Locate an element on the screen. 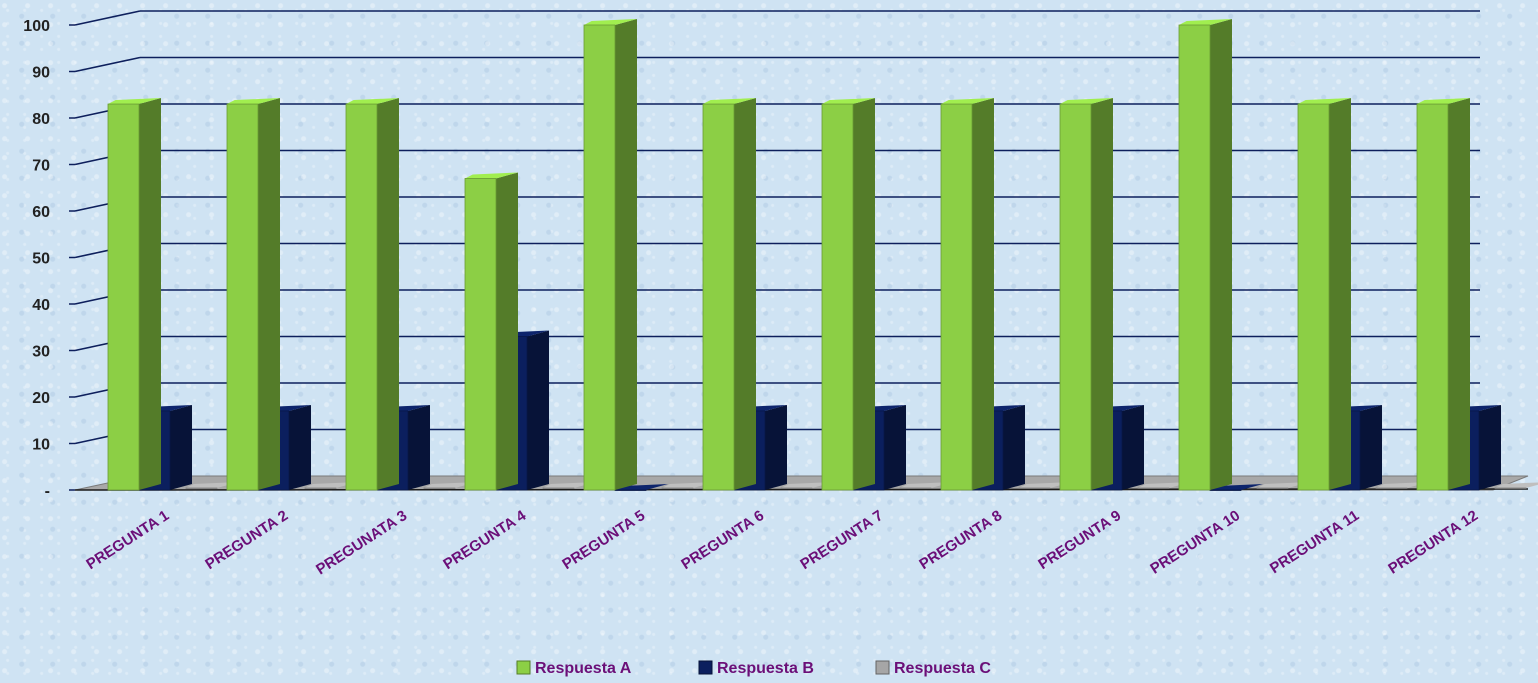 The height and width of the screenshot is (683, 1538). legend-label: Respuesta B is located at coordinates (765, 668).